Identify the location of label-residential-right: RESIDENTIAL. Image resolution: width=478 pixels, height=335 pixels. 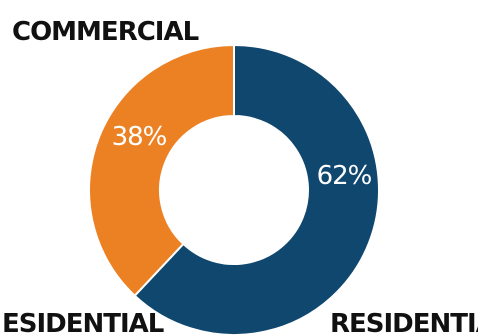
(404, 322).